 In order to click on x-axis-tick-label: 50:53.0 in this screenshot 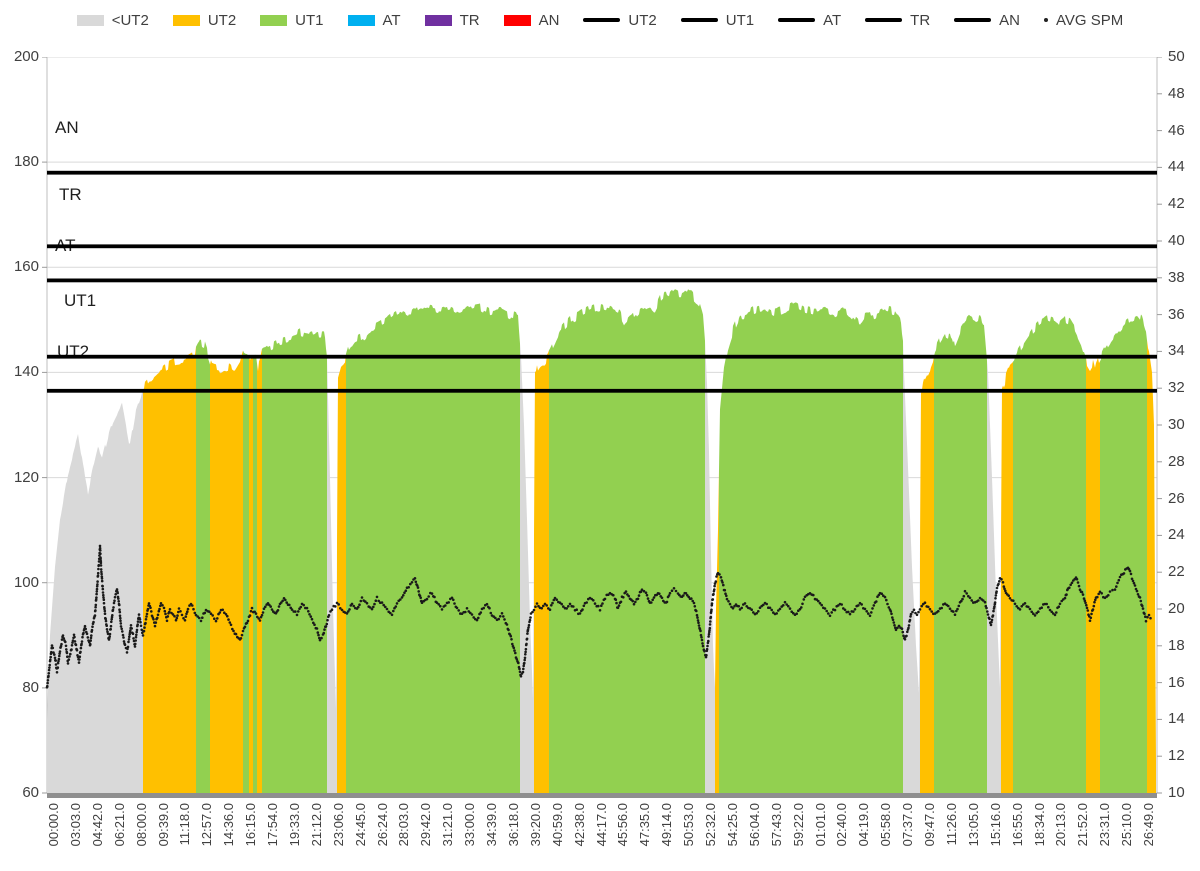, I will do `click(689, 825)`.